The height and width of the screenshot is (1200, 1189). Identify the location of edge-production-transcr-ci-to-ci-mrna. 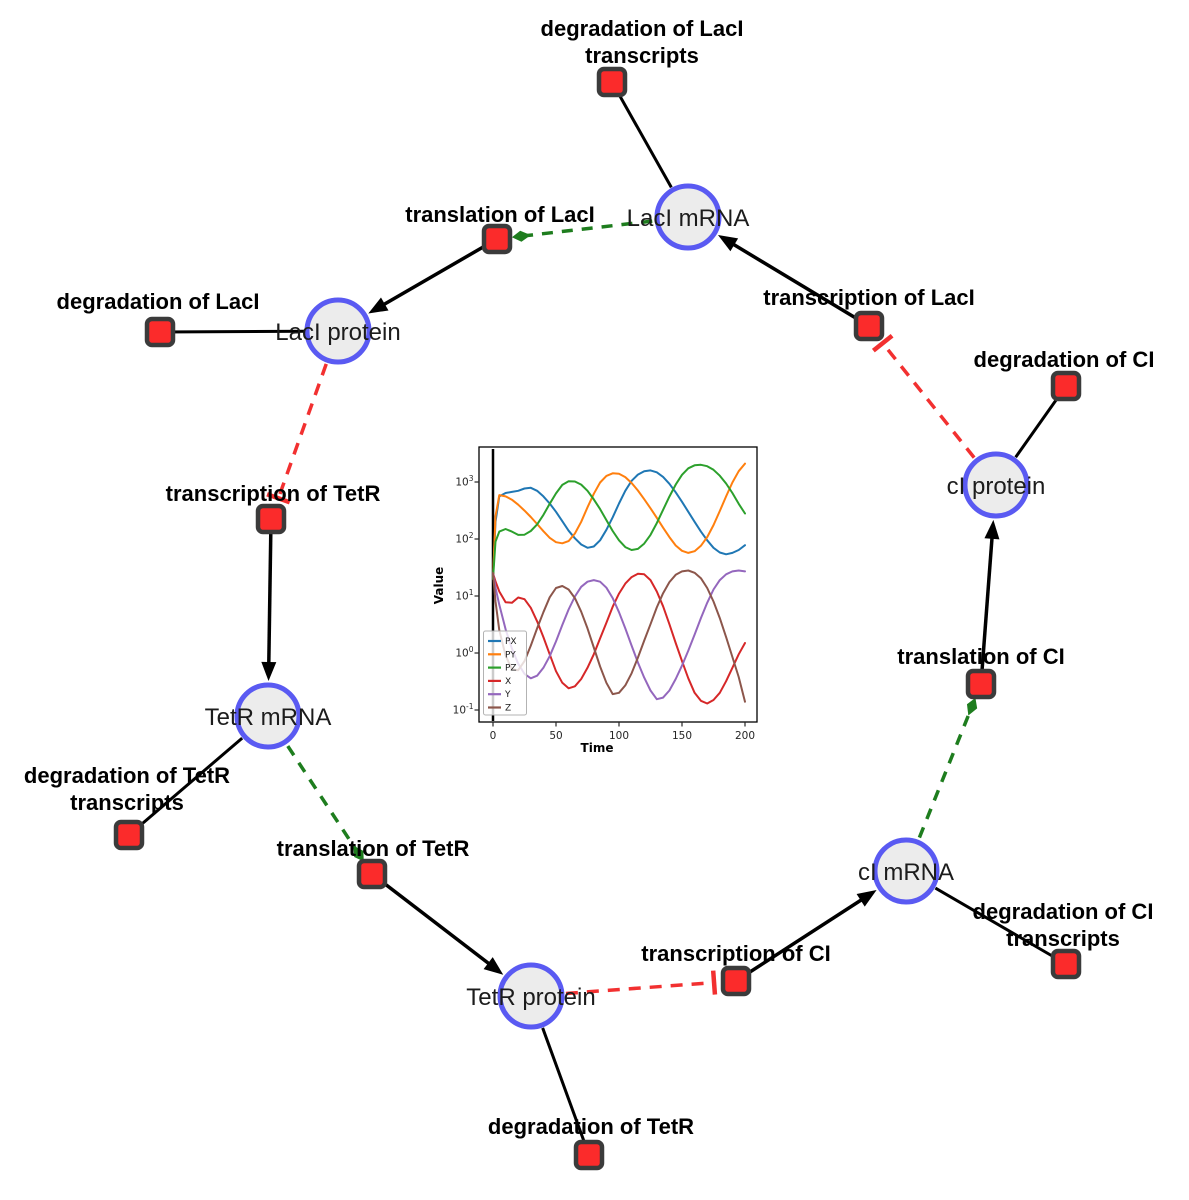
(800, 939).